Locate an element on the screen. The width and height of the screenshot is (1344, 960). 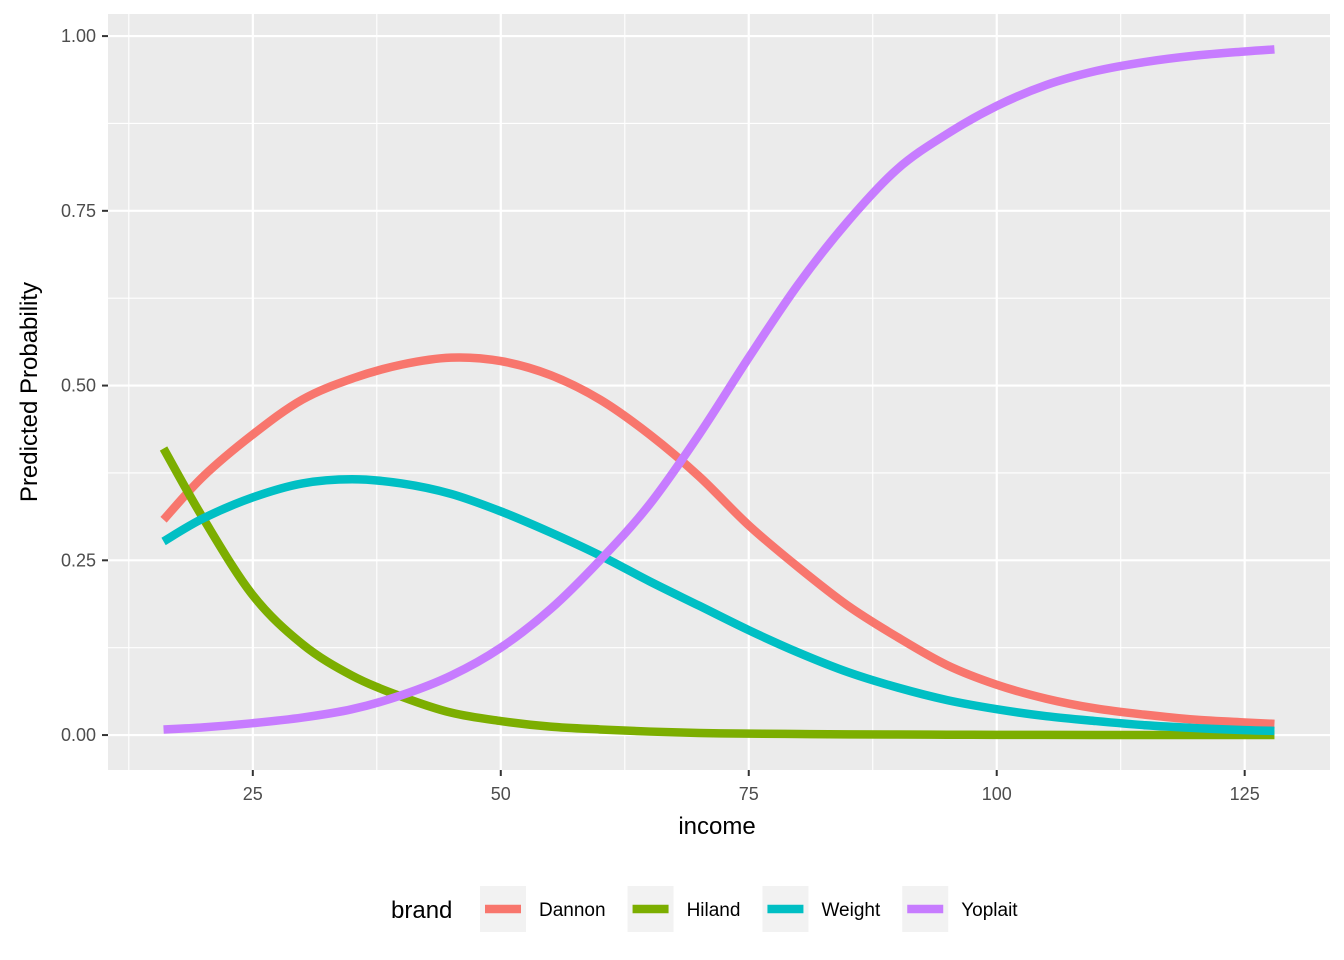
x-tick-label: 125 is located at coordinates (1245, 794).